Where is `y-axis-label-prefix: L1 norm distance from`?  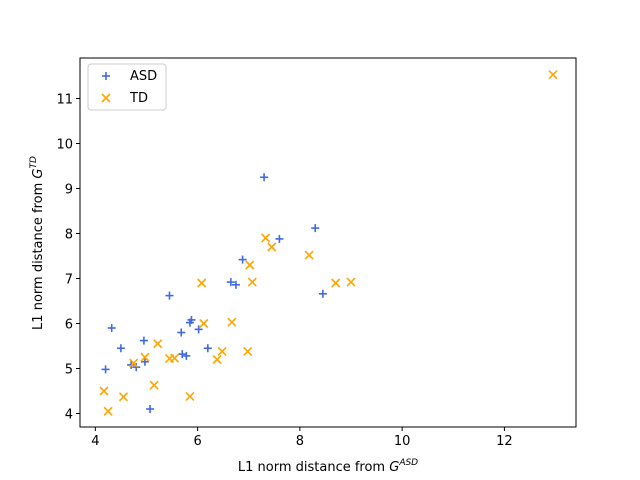
y-axis-label-prefix: L1 norm distance from is located at coordinates (38, 254).